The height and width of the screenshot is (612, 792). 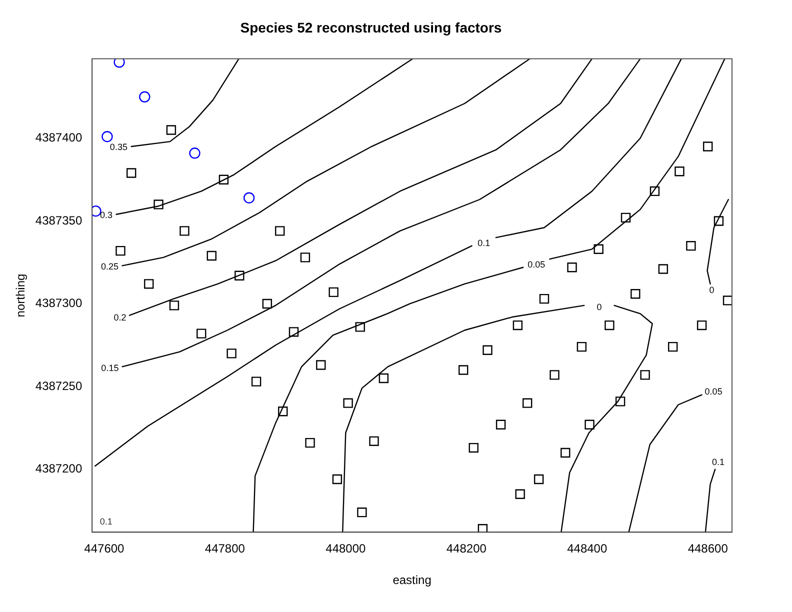 What do you see at coordinates (58, 137) in the screenshot?
I see `y-tick-label: 4387400` at bounding box center [58, 137].